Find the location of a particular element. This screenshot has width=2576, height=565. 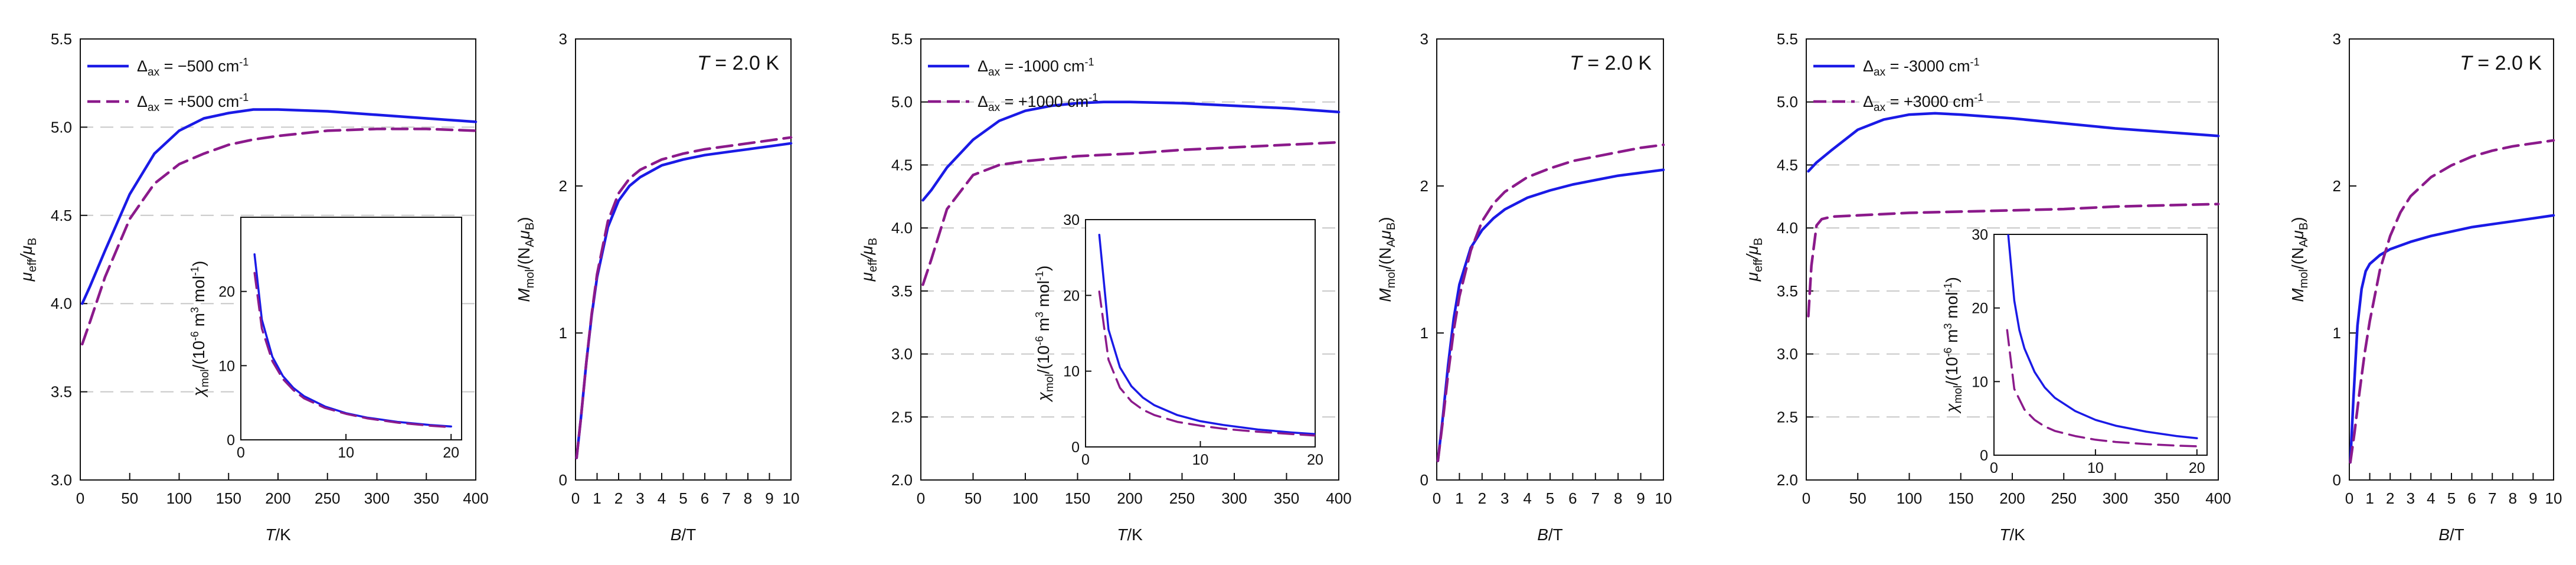

y-tick-label: 5.0 is located at coordinates (1787, 102).